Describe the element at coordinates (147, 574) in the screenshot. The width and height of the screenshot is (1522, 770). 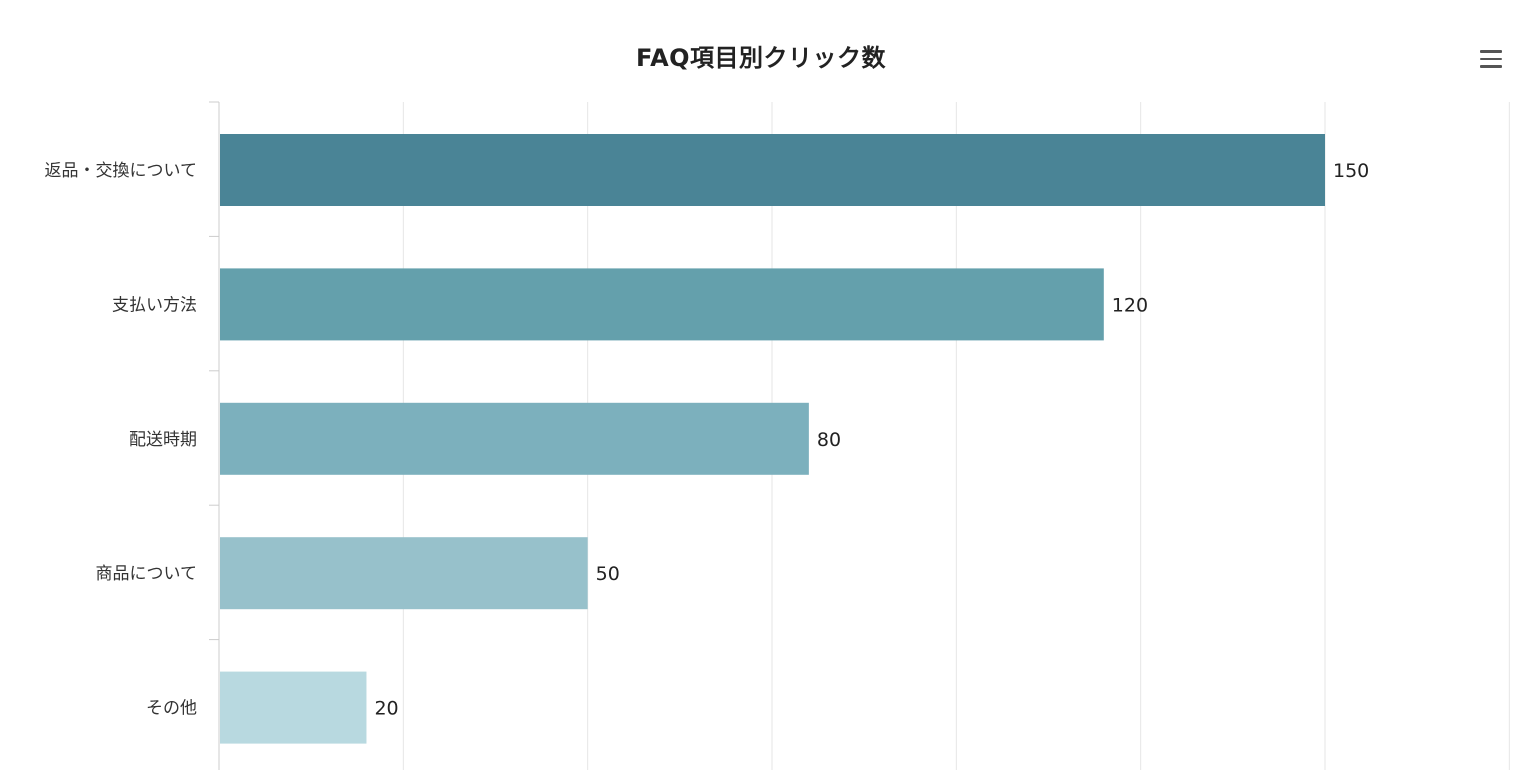
I see `category-label: 商品について` at that location.